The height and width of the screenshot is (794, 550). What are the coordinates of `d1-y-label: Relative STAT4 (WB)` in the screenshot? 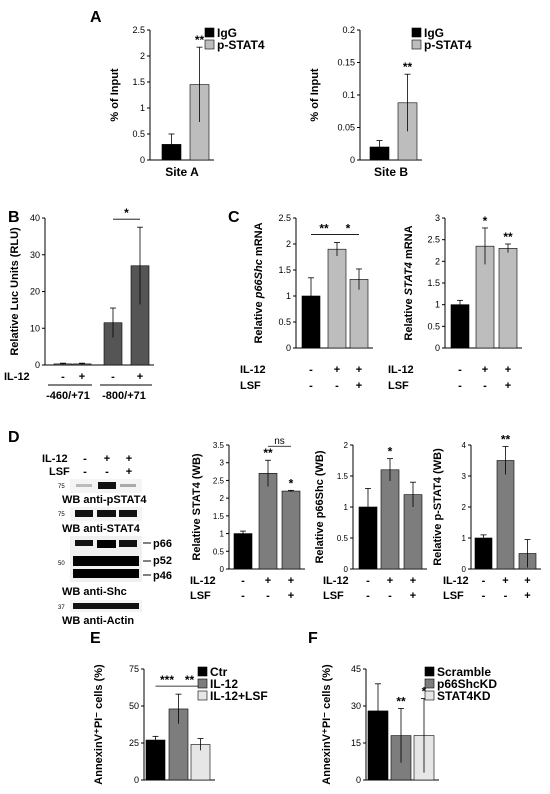 It's located at (197, 506).